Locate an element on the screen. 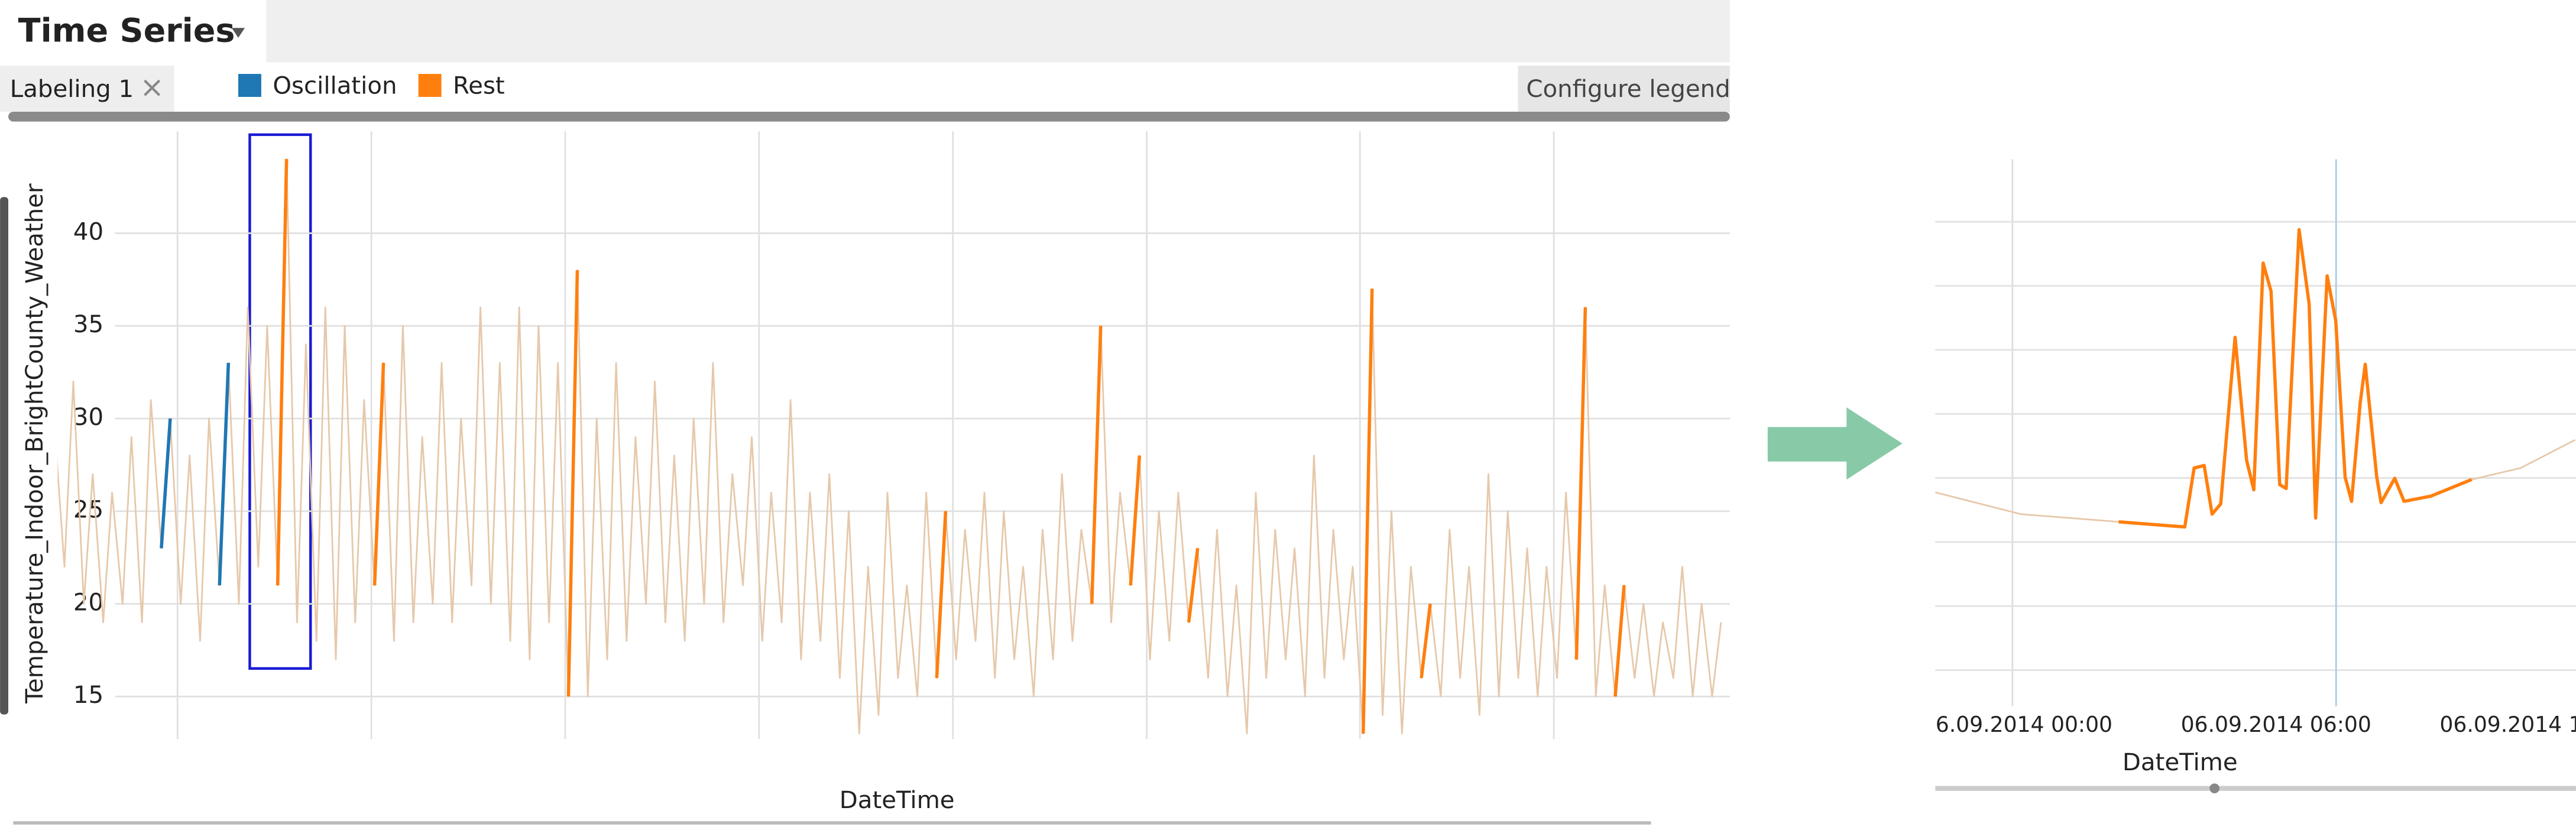 The width and height of the screenshot is (2576, 827). configure-legend-button is located at coordinates (1624, 89).